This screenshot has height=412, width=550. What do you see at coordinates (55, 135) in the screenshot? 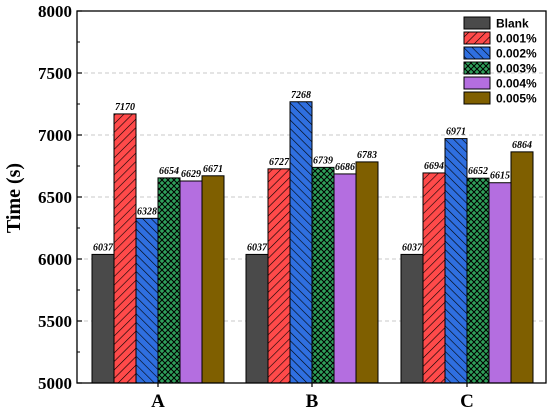
I see `y-tick-label-7000: 7000` at bounding box center [55, 135].